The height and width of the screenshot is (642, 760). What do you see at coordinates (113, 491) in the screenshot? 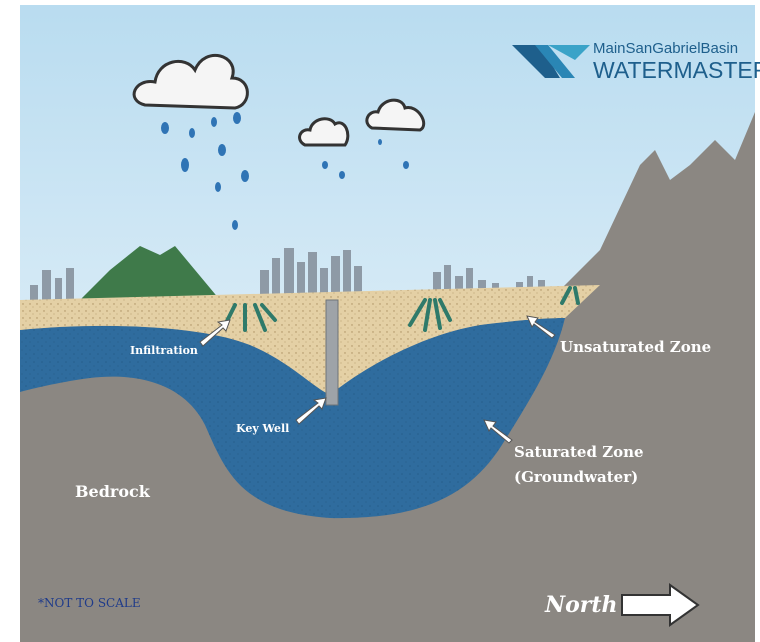
I see `label-bedrock: Bedrock` at bounding box center [113, 491].